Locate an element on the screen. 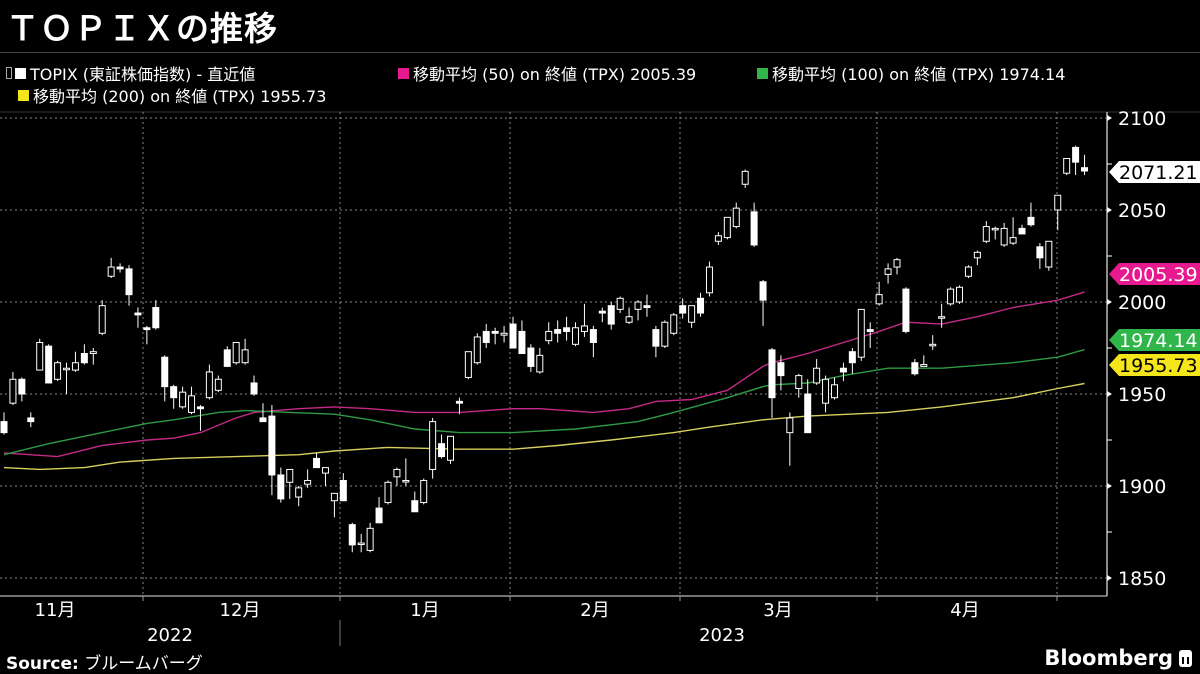  legend-item-topix: TOPIX (東証株価指数) - 直近値 is located at coordinates (130, 73).